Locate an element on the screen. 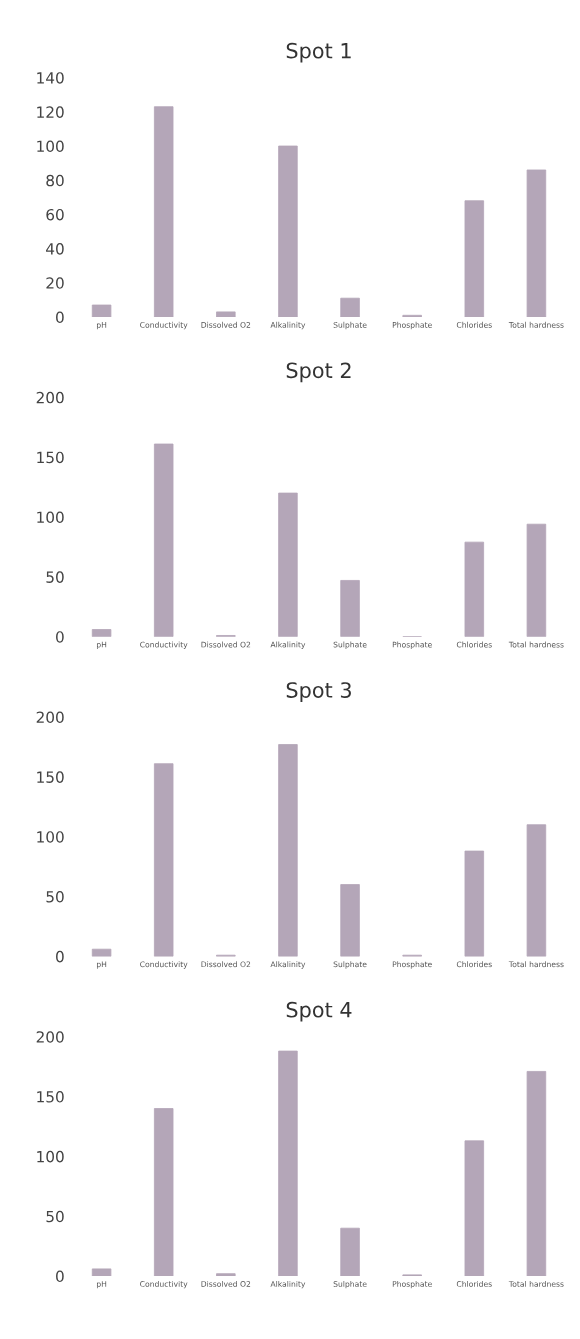  y-tick-label: 140 is located at coordinates (50, 78).